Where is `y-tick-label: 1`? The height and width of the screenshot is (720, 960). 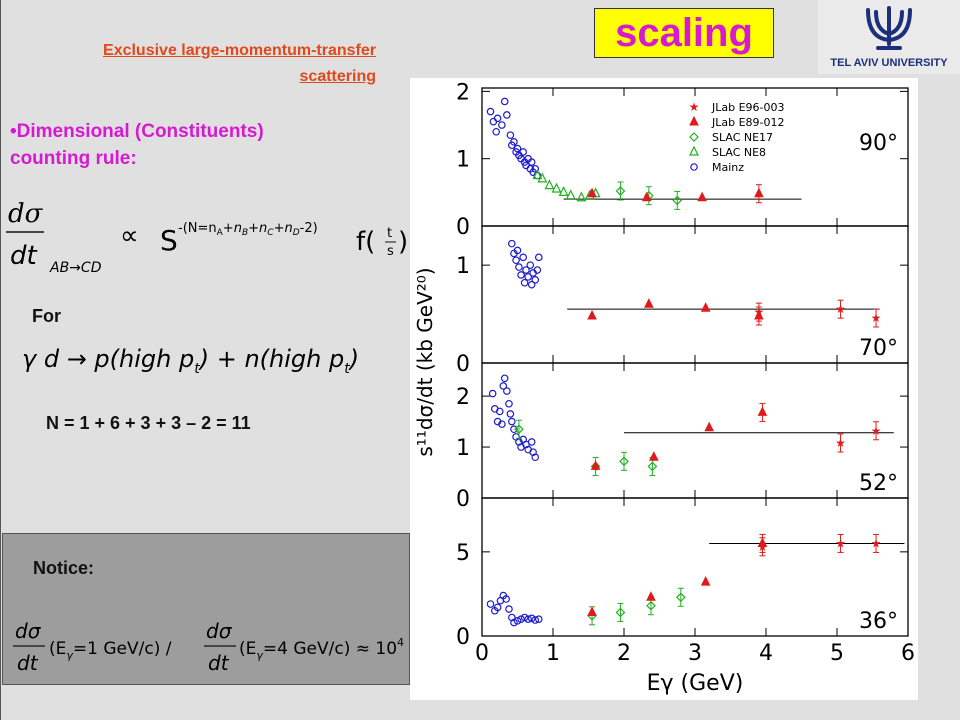
y-tick-label: 1 is located at coordinates (463, 160).